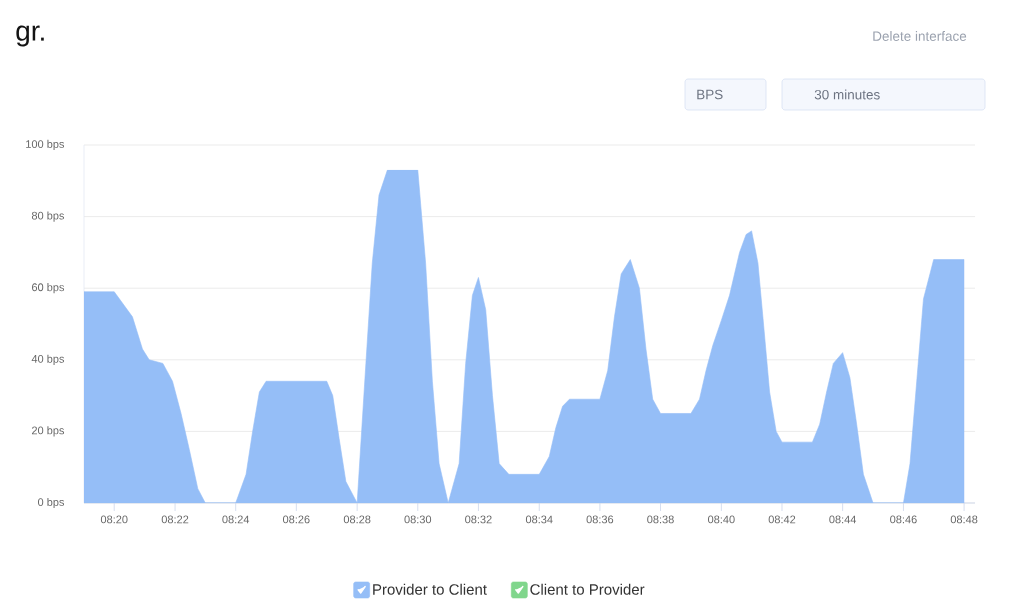 This screenshot has width=1024, height=610. Describe the element at coordinates (843, 519) in the screenshot. I see `x-tick-label: 08:44` at that location.